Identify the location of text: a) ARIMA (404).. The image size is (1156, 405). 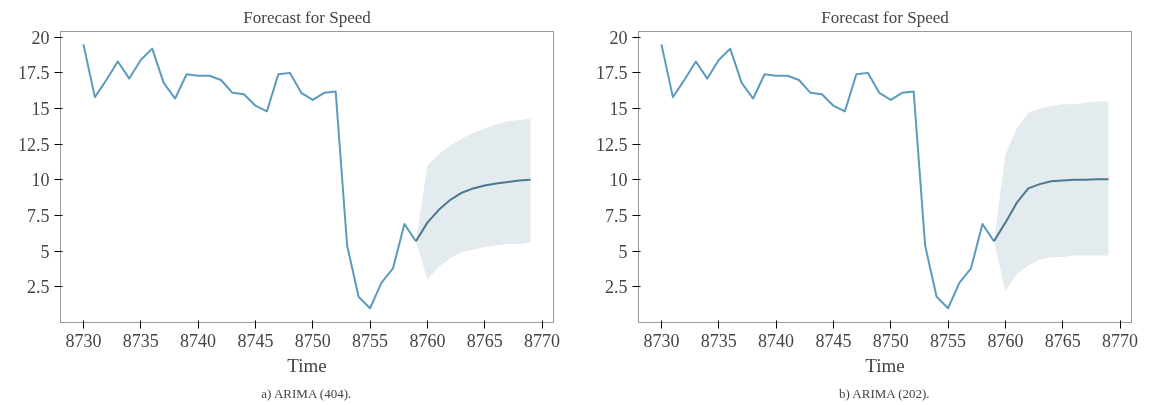
(306, 393).